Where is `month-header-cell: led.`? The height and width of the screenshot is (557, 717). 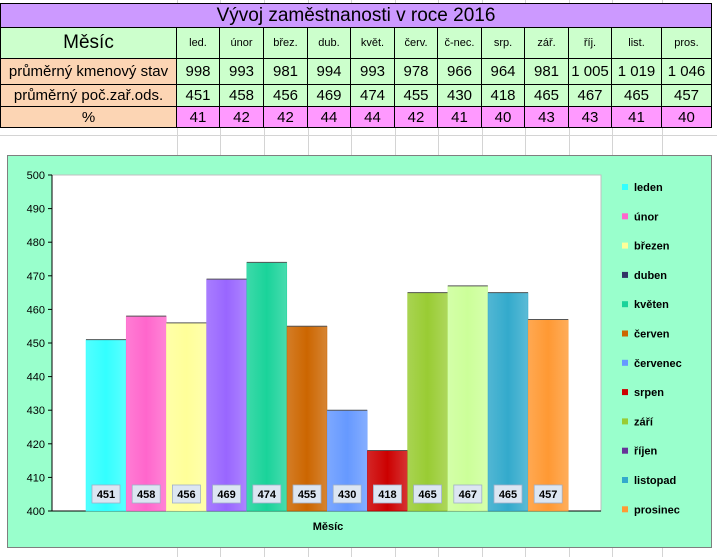 month-header-cell: led. is located at coordinates (198, 43).